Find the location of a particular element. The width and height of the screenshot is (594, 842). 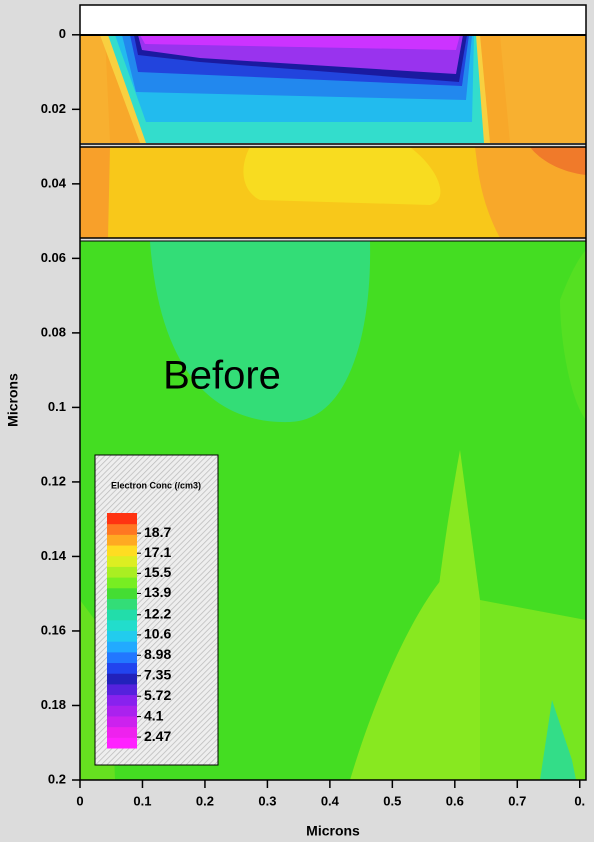

x-tick-label: 0.1 is located at coordinates (142, 800).